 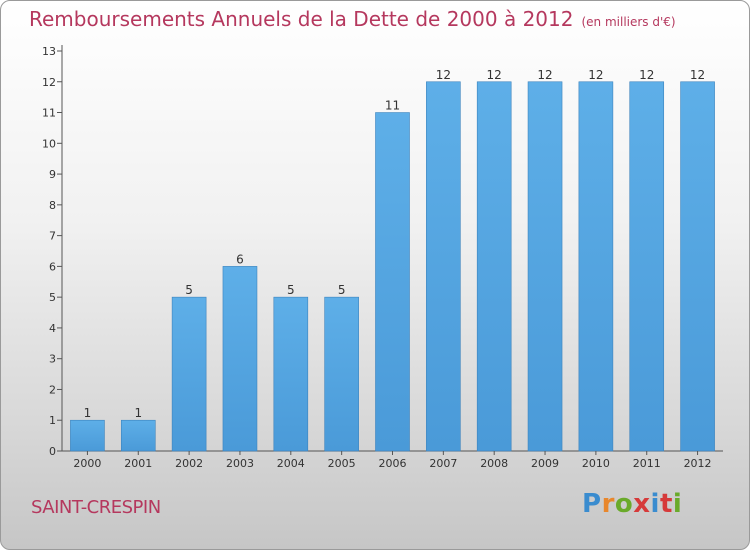 I want to click on logo-letter: x, so click(x=642, y=504).